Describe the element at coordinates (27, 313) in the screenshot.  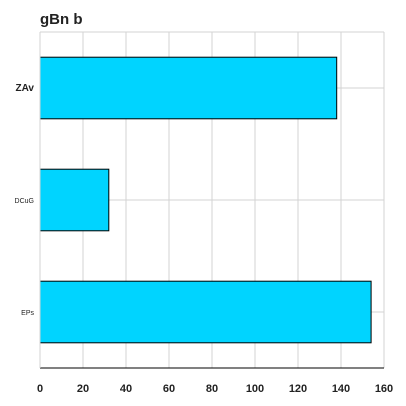
I see `y-category-label-eps: EPs` at that location.